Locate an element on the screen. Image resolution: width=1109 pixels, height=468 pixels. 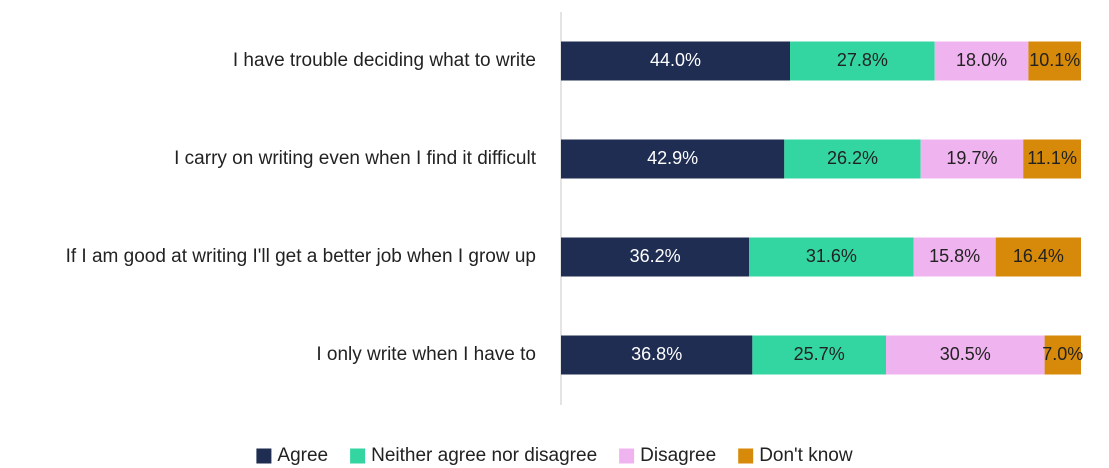
legend-item: Disagree is located at coordinates (667, 455).